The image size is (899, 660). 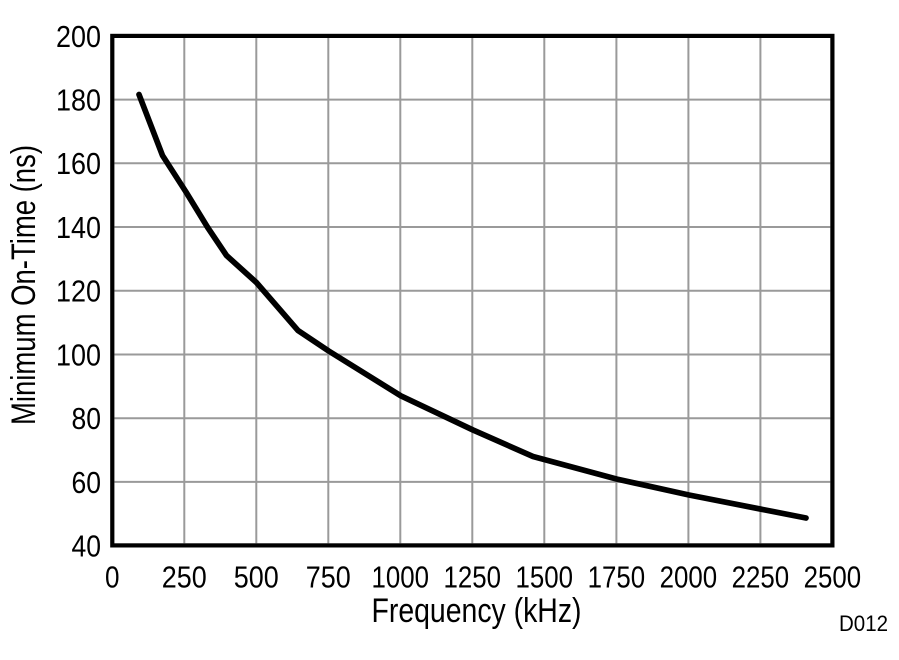 What do you see at coordinates (473, 577) in the screenshot?
I see `svg-text: 1250` at bounding box center [473, 577].